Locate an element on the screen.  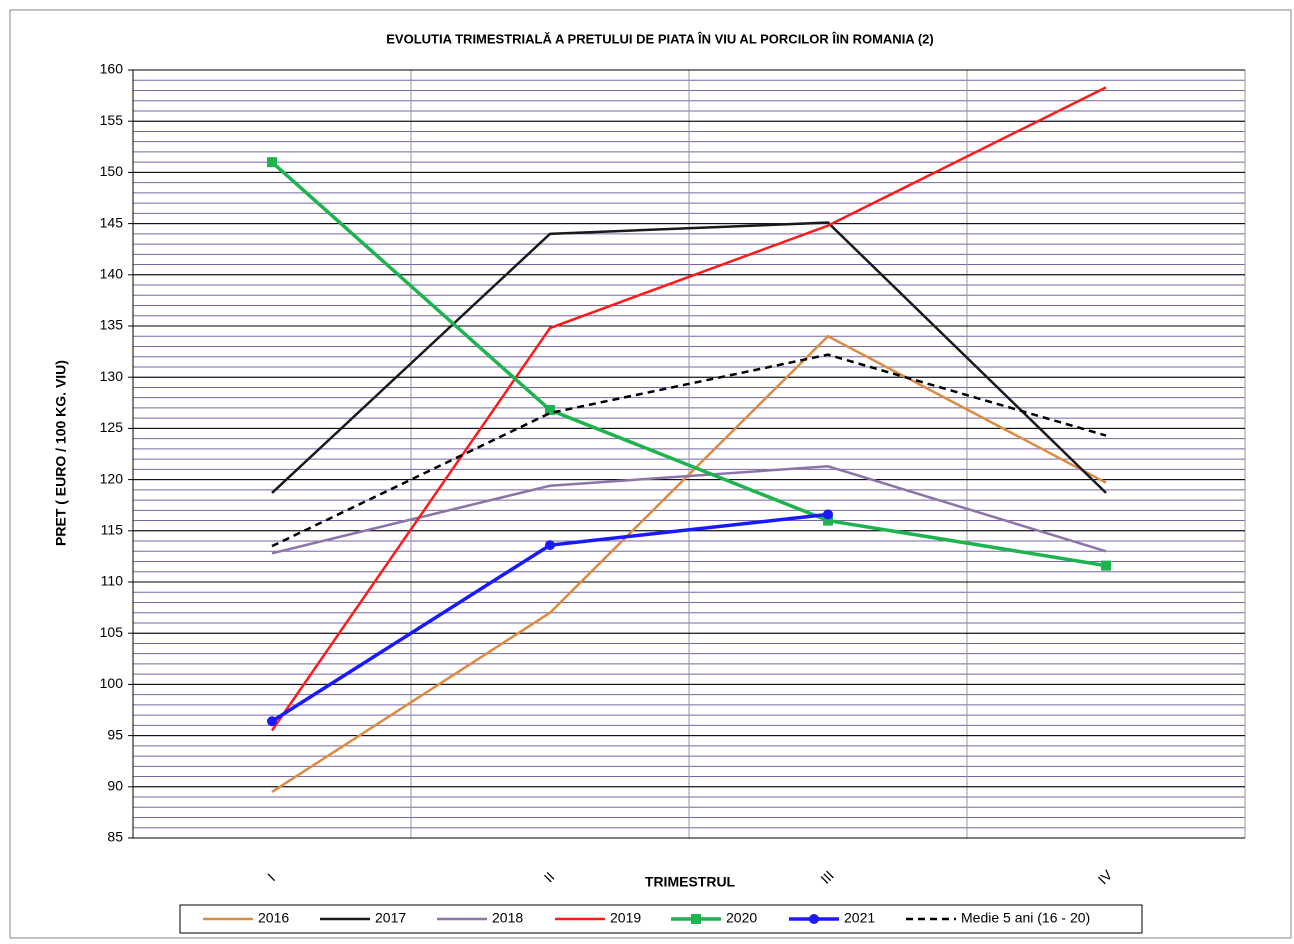
y-tick-label: 100 is located at coordinates (112, 683).